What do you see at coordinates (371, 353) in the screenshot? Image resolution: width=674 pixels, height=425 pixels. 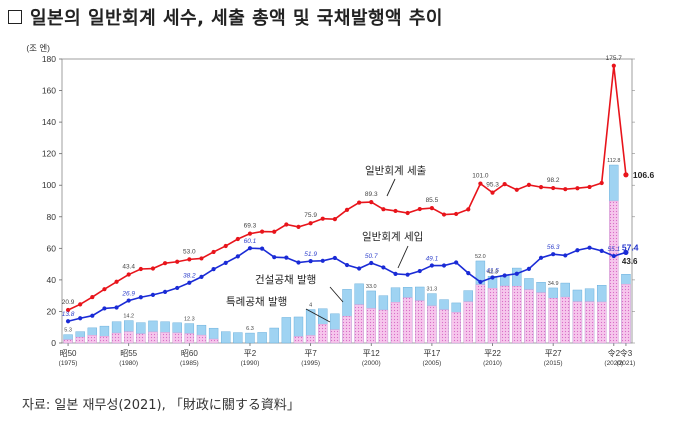 I see `x-tick-label: 平12` at bounding box center [371, 353].